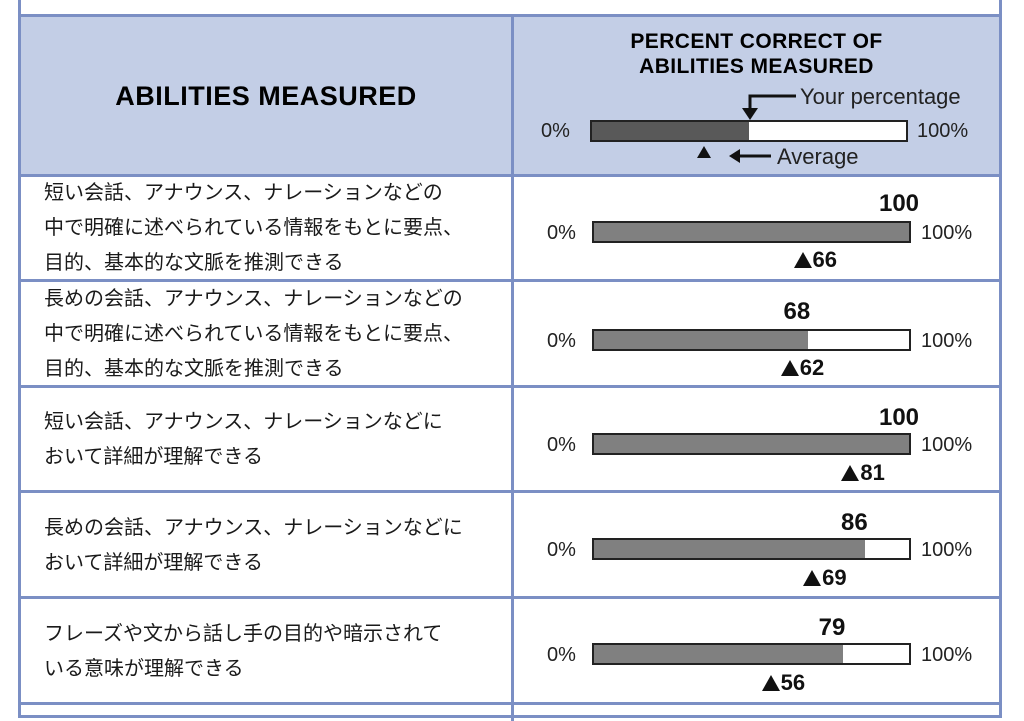  Describe the element at coordinates (510, 703) in the screenshot. I see `table-bottom-border` at that location.